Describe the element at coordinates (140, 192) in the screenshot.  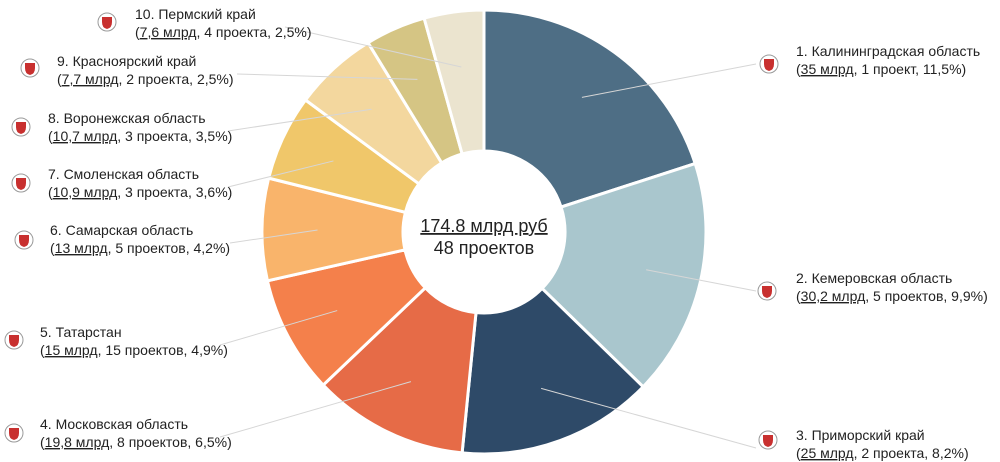
I see `slice-label-detail-7: (10,9 млрд, 3 проекта, 3,6%)` at that location.